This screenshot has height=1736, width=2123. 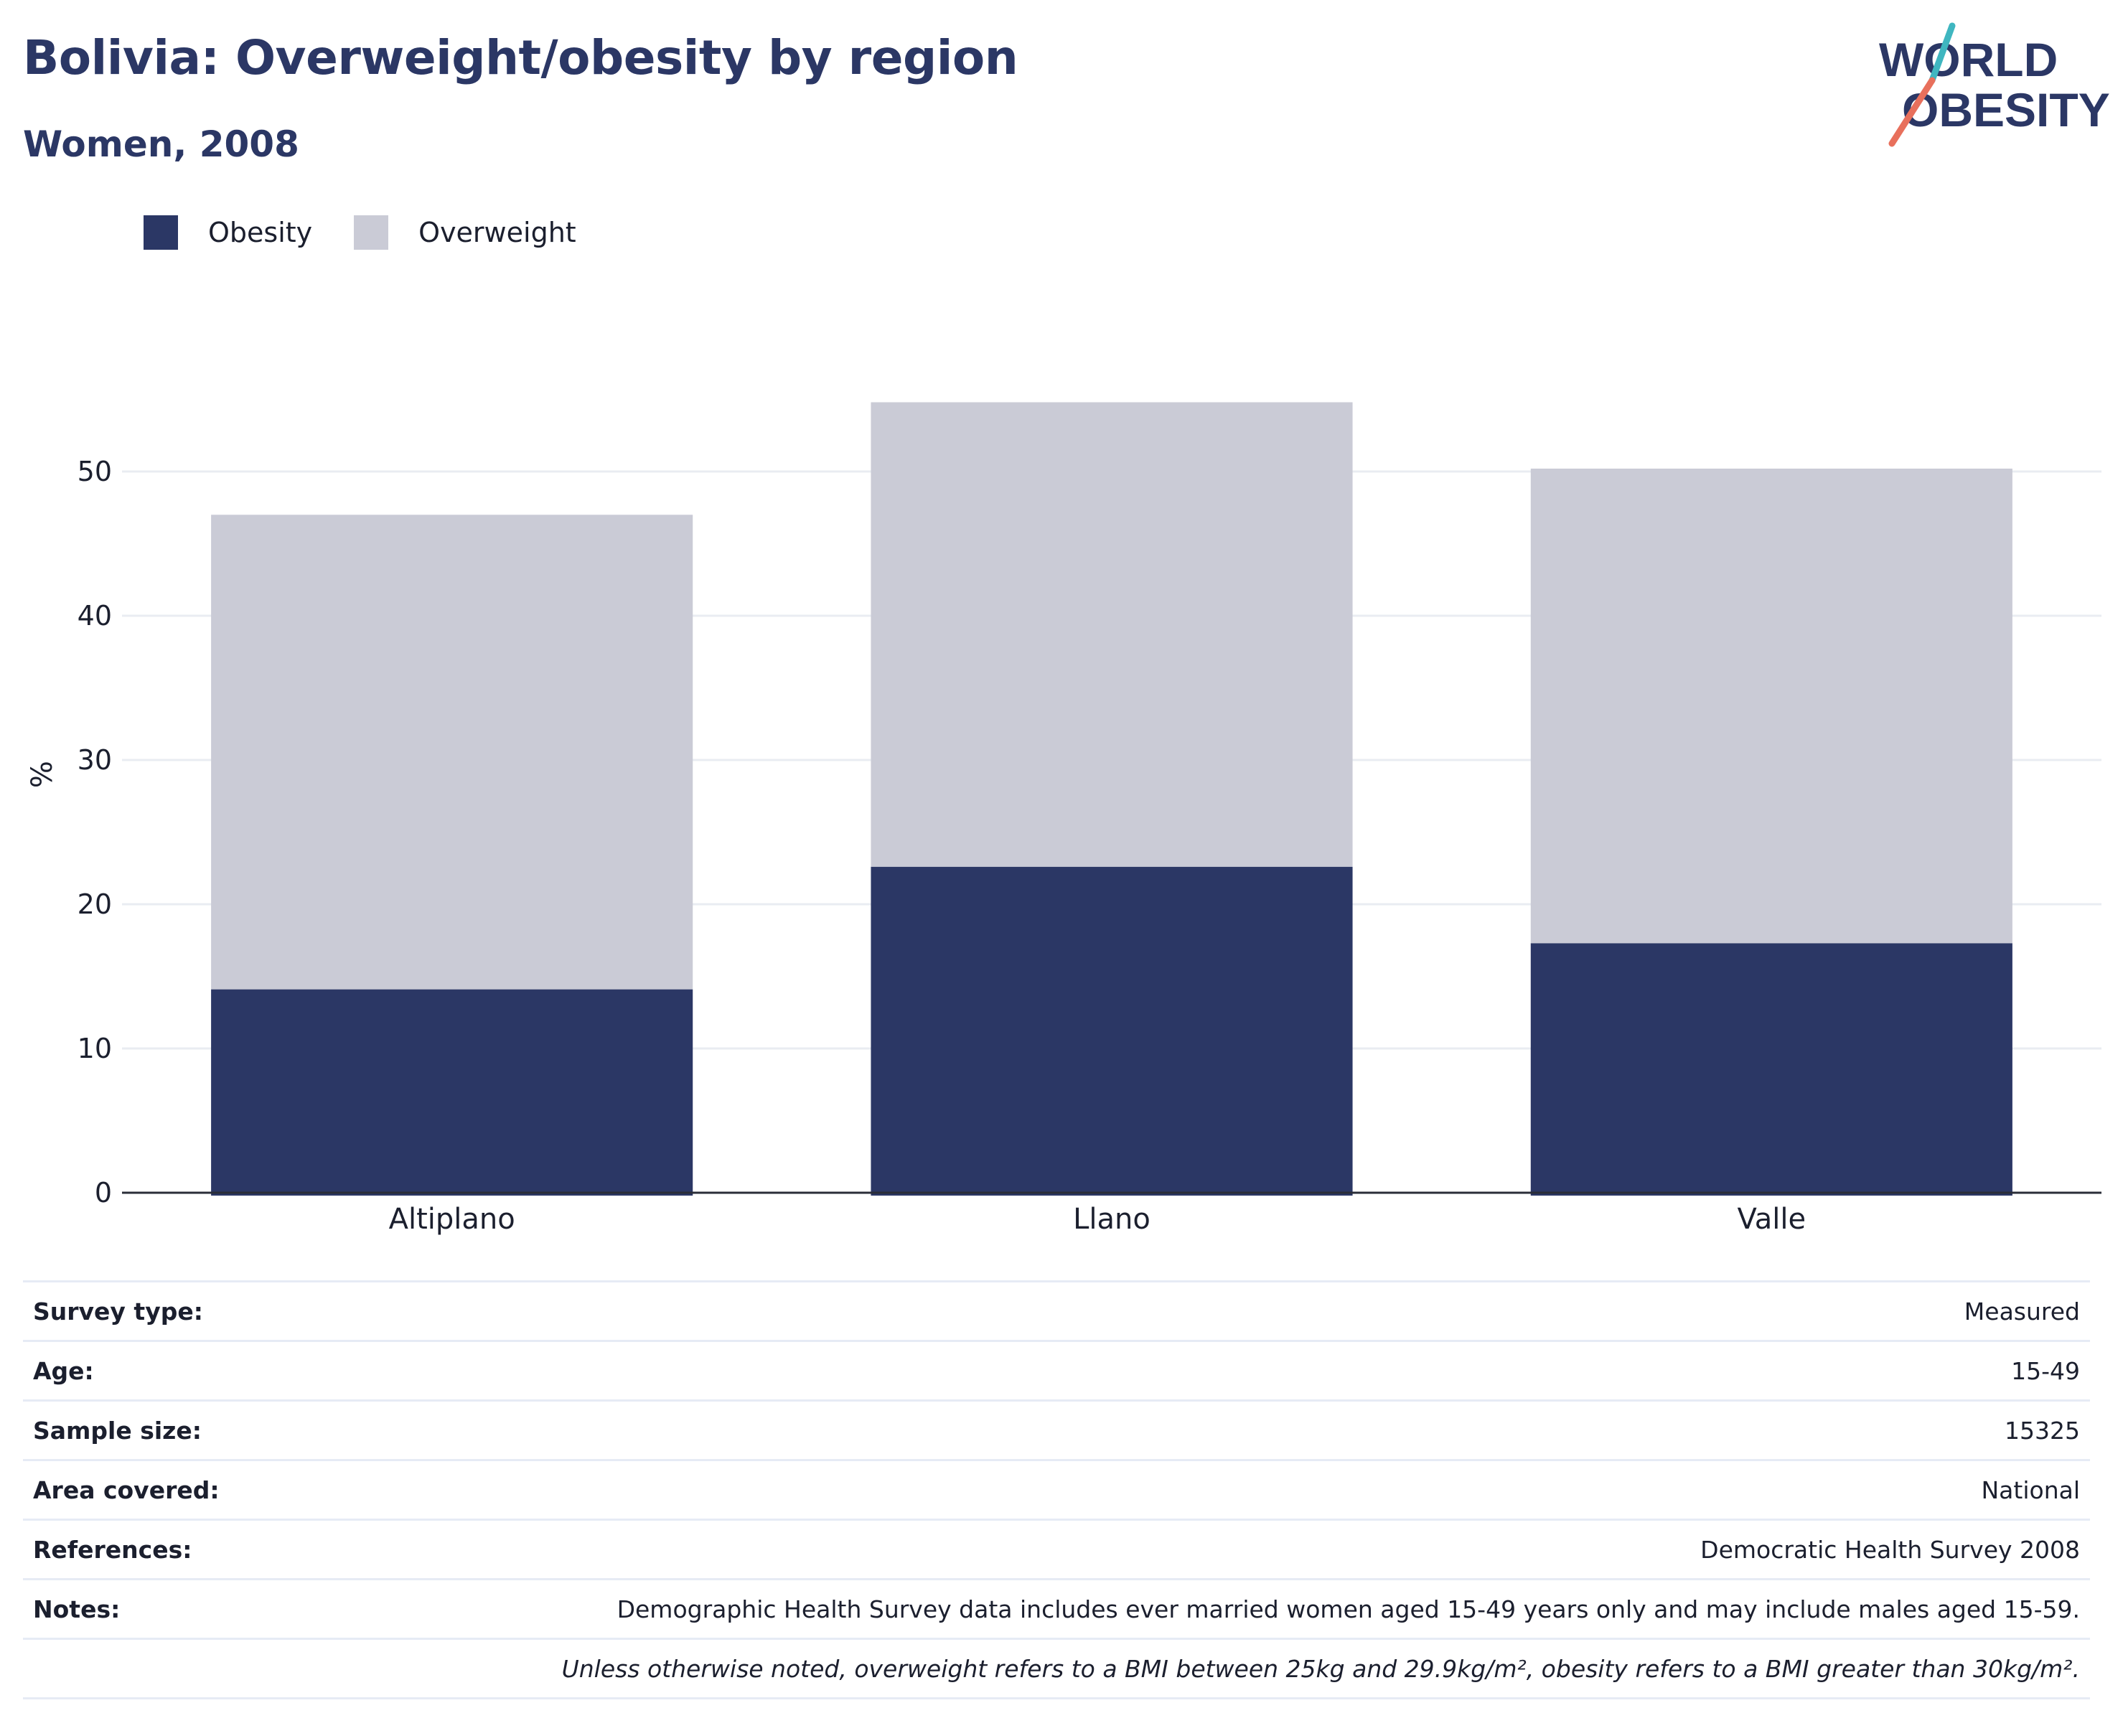 What do you see at coordinates (149, 1490) in the screenshot?
I see `info-key: Area covered:` at bounding box center [149, 1490].